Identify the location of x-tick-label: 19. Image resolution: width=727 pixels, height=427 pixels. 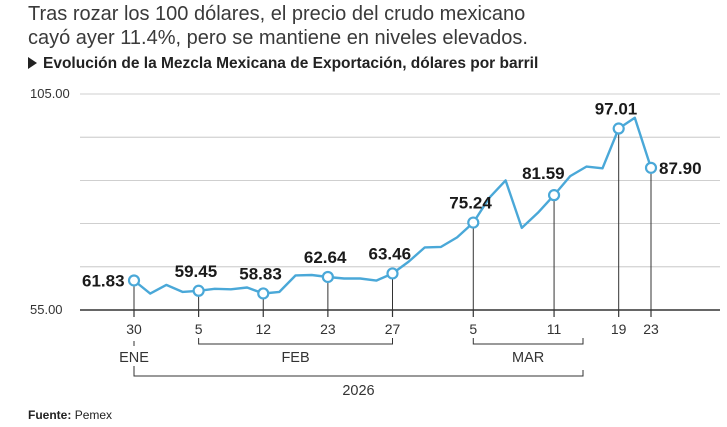
(619, 329).